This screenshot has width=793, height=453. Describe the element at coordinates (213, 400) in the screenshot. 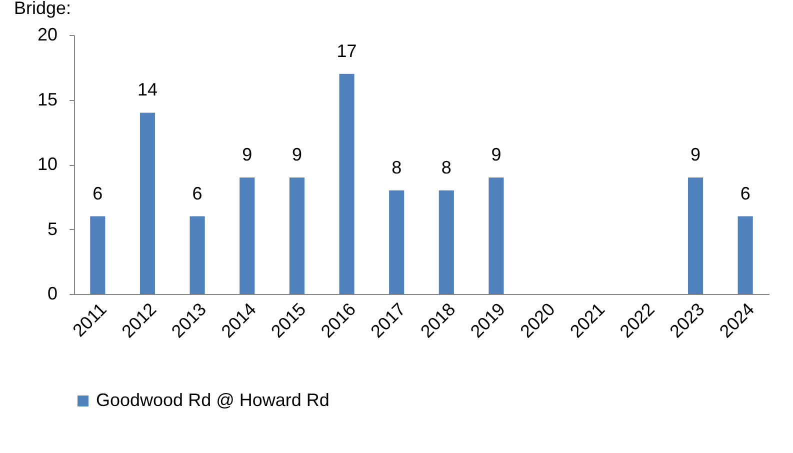

I see `legend-label: Goodwood Rd @ Howard Rd` at that location.